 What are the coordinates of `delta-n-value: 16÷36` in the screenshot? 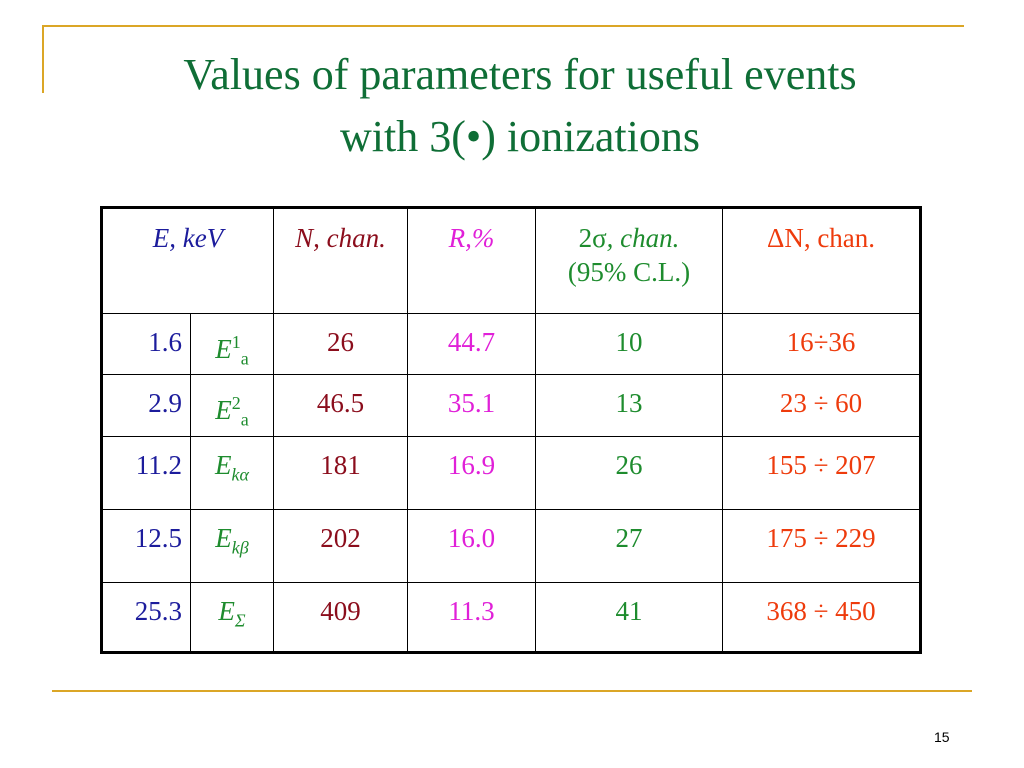 It's located at (821, 342).